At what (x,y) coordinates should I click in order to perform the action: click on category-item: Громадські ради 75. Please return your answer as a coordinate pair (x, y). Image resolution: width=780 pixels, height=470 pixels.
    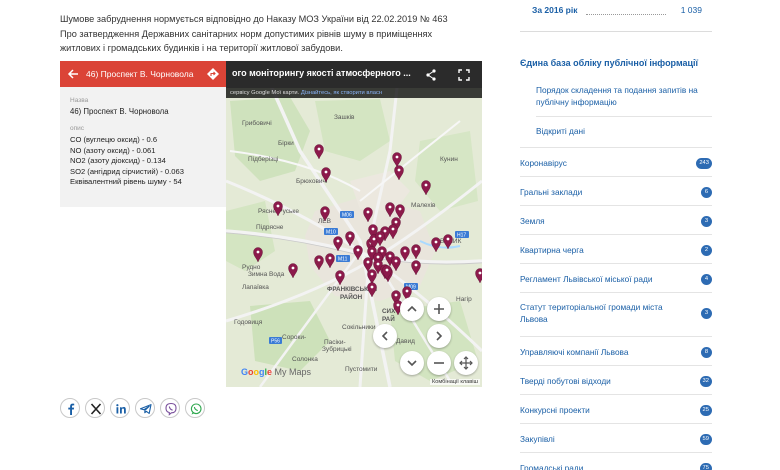
    Looking at the image, I should click on (616, 461).